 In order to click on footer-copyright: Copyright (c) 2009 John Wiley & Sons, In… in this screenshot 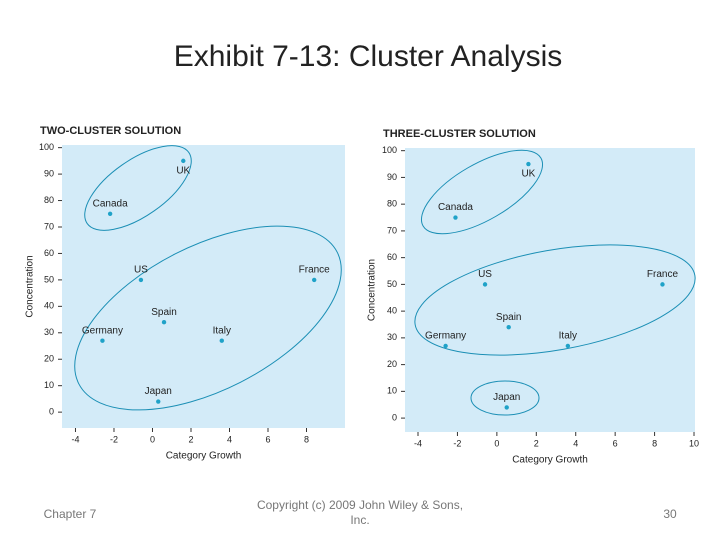, I will do `click(360, 512)`.